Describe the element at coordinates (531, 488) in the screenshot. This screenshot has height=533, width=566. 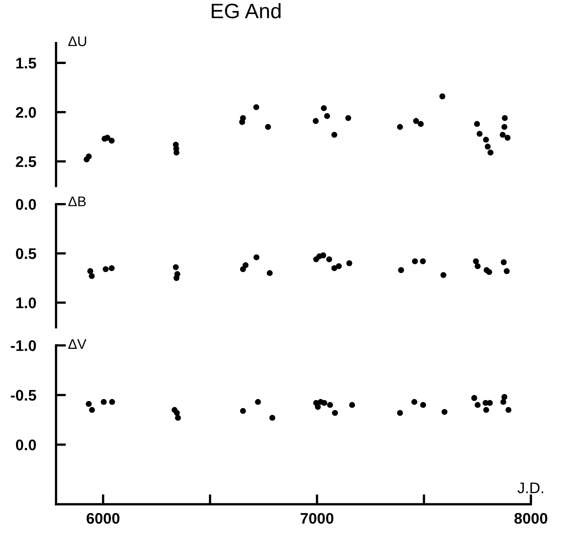
I see `x-axis-title: J.D.` at that location.